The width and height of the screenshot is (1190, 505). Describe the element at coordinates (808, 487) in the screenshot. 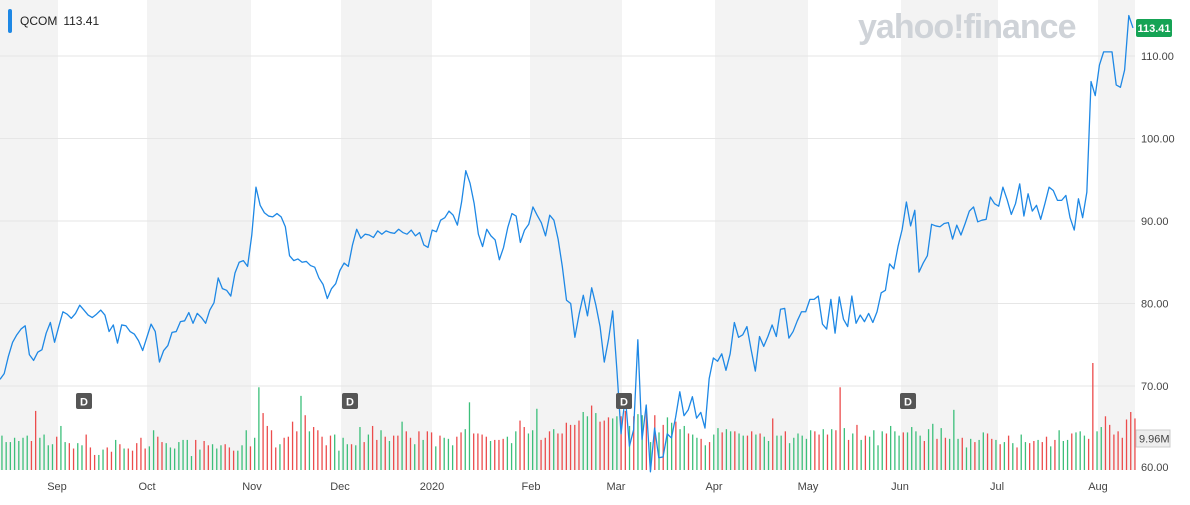

I see `x-tick-label: May` at that location.